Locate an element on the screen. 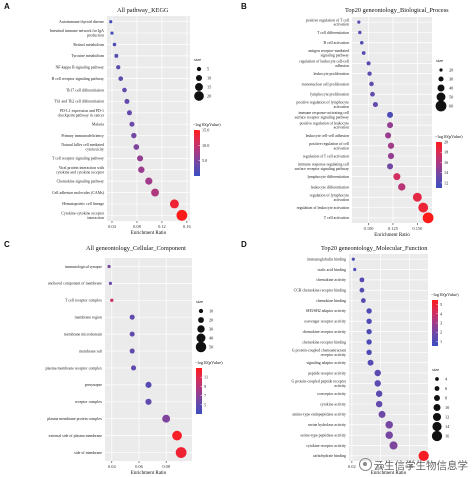 Image resolution: width=474 pixels, height=477 pixels. term-label: Primary immunodeficiency is located at coordinates (82, 136).